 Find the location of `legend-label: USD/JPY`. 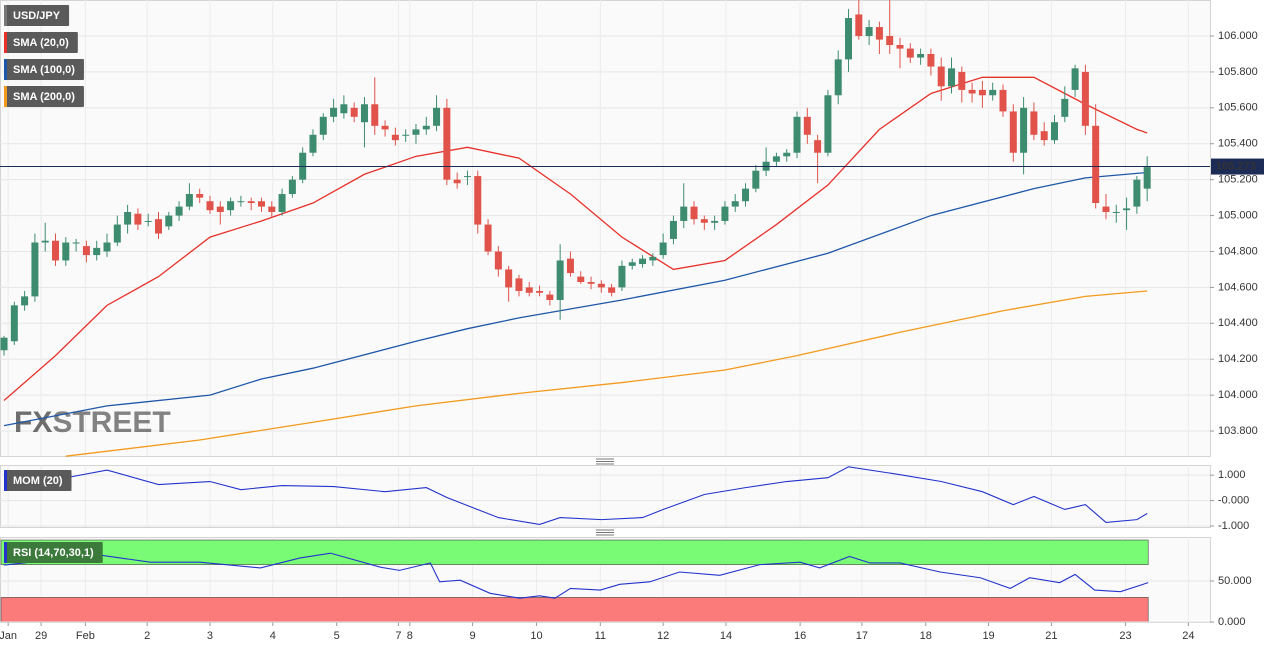

legend-label: USD/JPY is located at coordinates (37, 16).